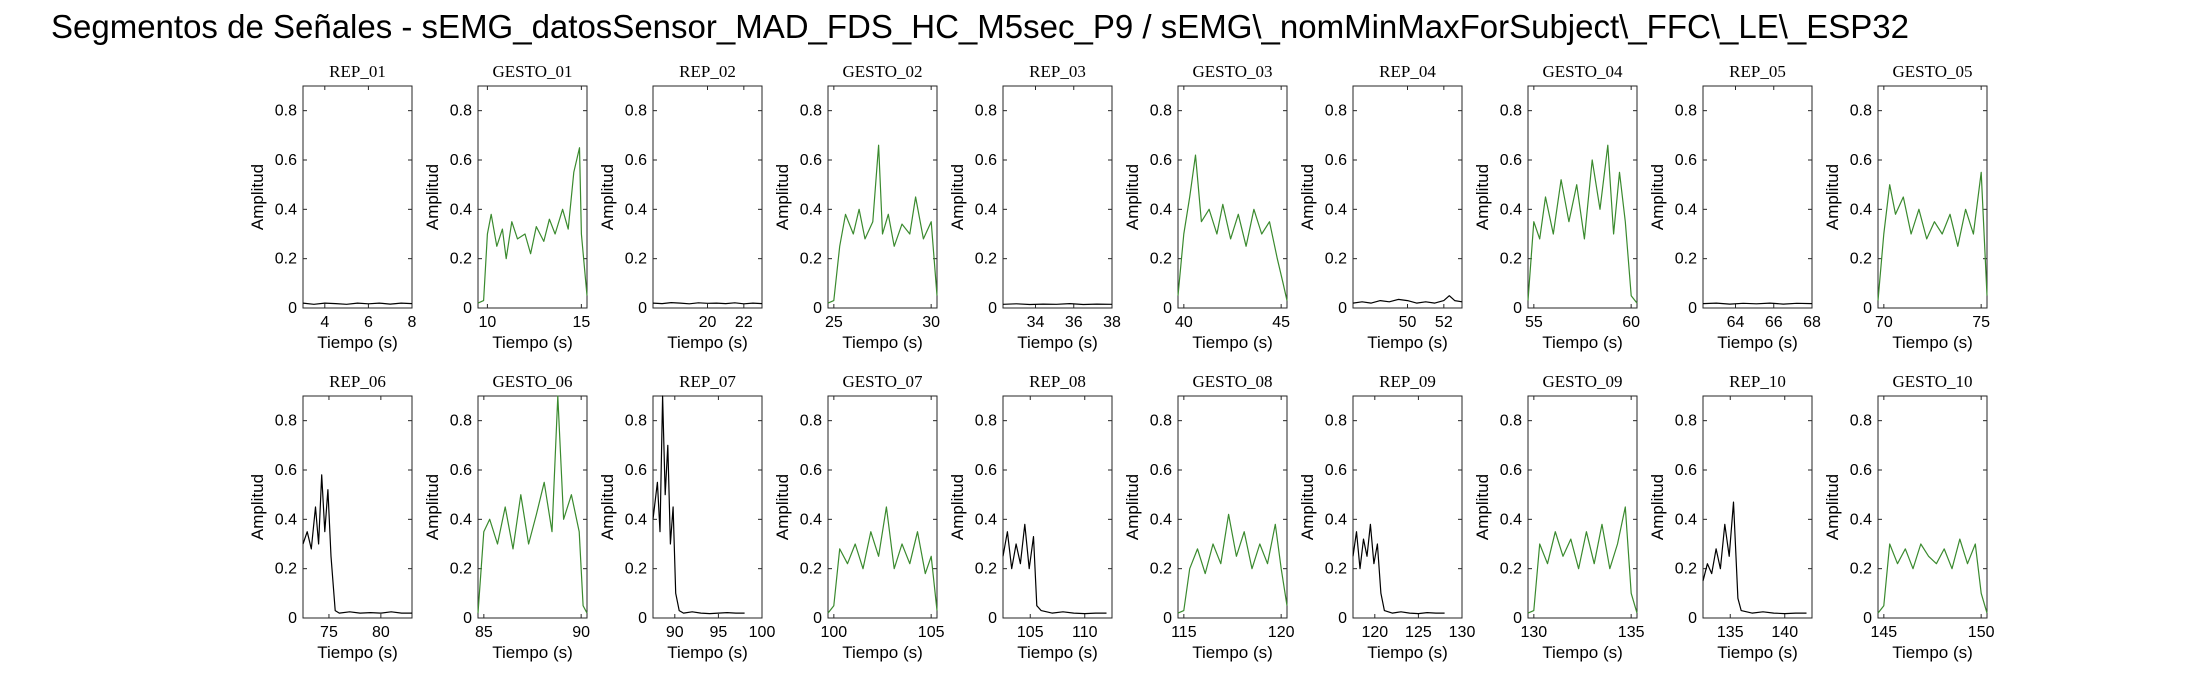  I want to click on rep-06-ytick-label: 0, so click(292, 618).